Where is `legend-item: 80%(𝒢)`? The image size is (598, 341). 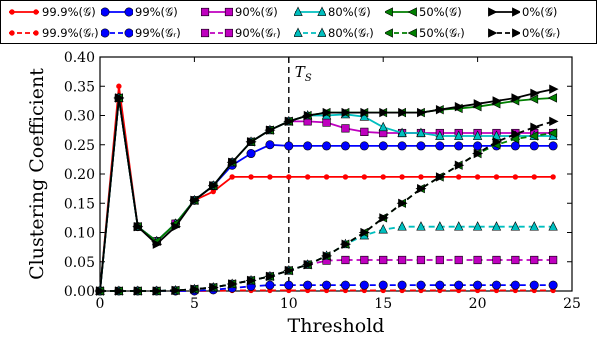
legend-item: 80%(𝒢) is located at coordinates (332, 12).